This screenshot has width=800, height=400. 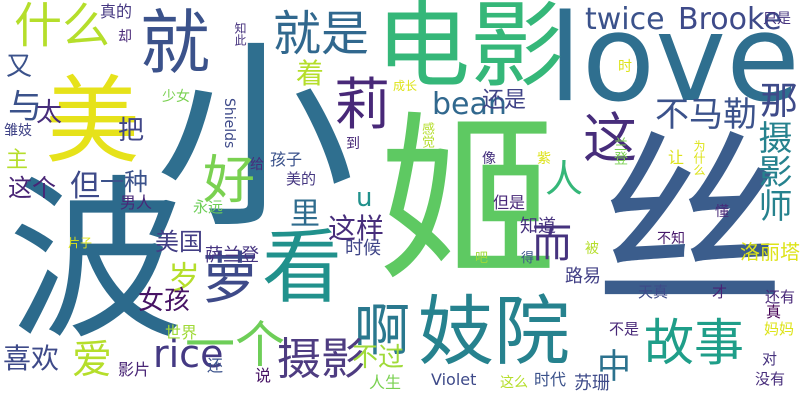 What do you see at coordinates (720, 292) in the screenshot?
I see `word: 才` at bounding box center [720, 292].